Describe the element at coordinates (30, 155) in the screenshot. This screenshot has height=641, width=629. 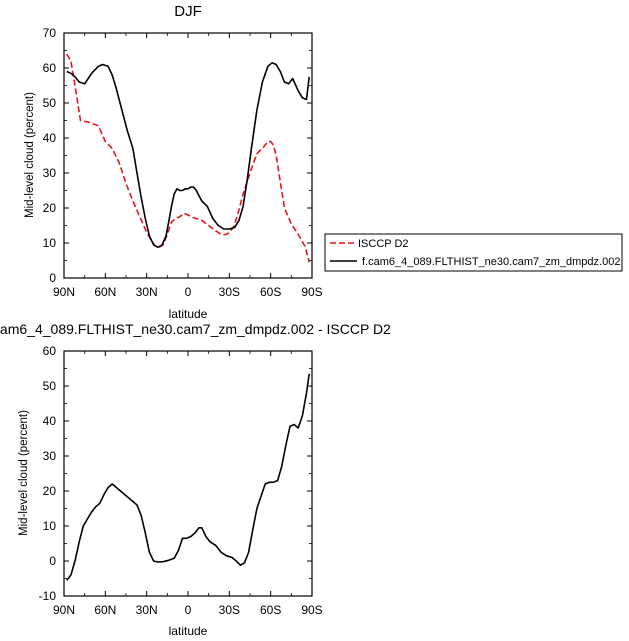
I see `top-chart-y-axis-label: Mid-level cloud (percent)` at that location.